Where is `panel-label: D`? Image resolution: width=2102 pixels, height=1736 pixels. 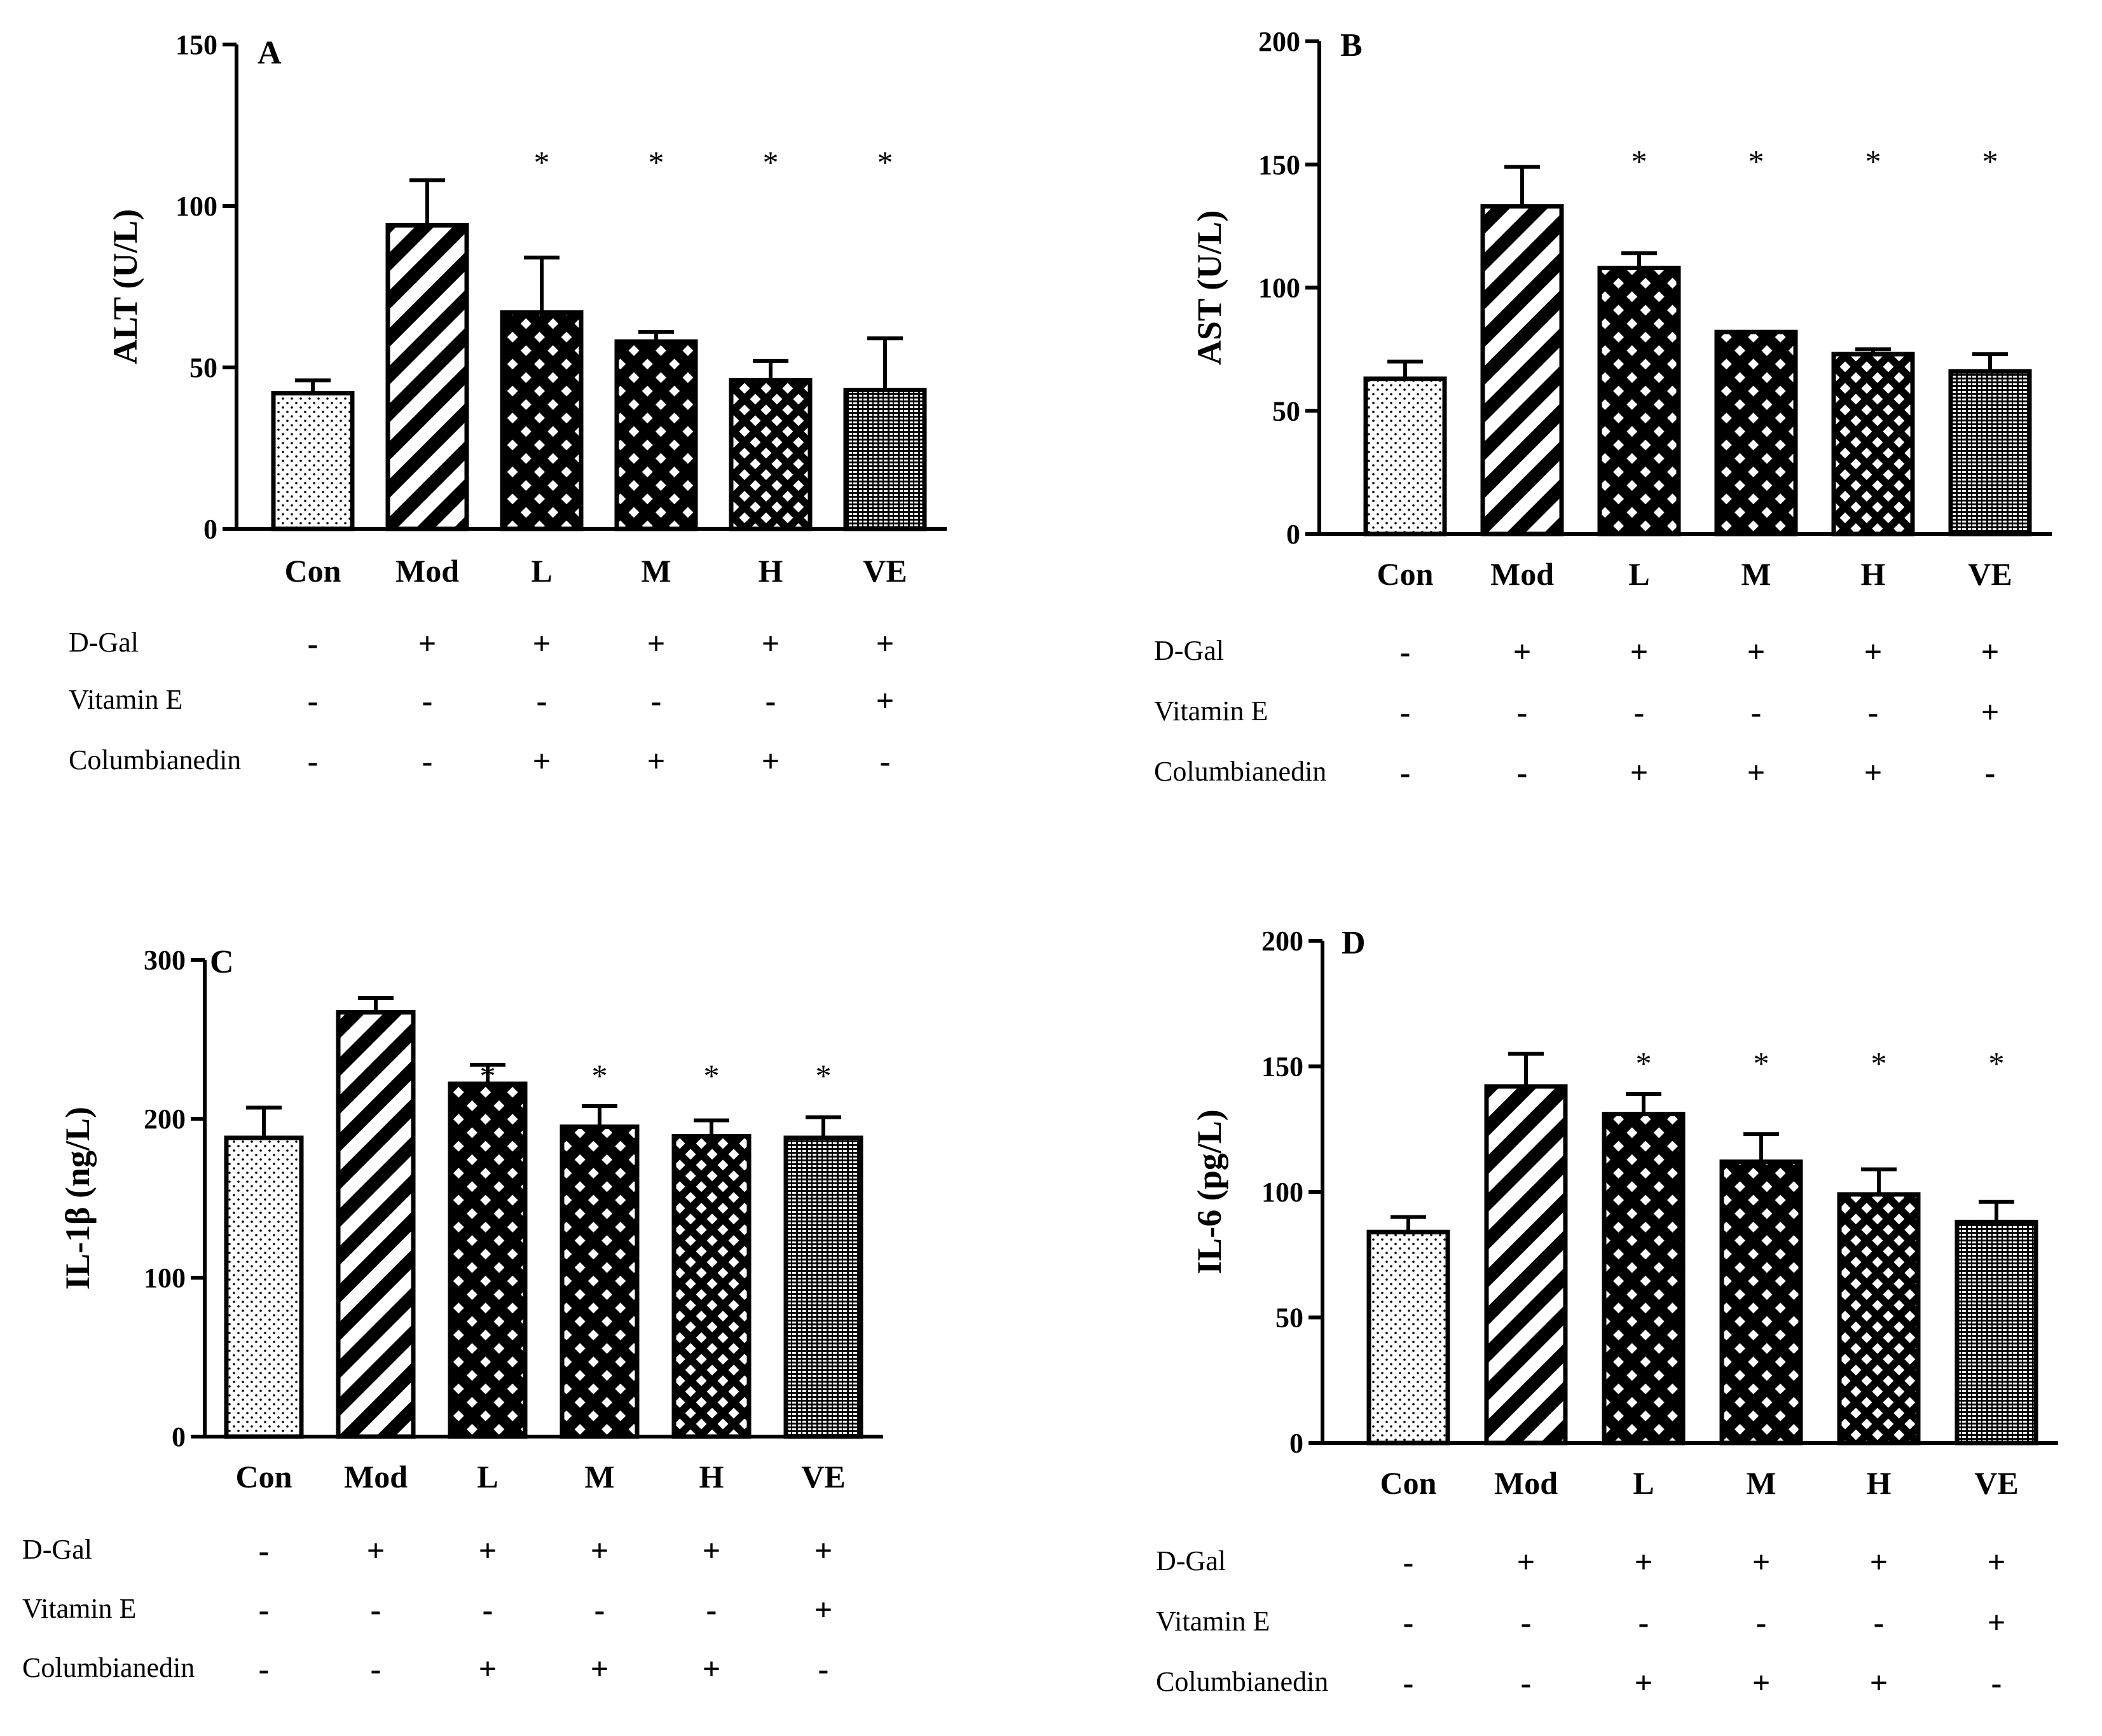
panel-label: D is located at coordinates (1354, 943).